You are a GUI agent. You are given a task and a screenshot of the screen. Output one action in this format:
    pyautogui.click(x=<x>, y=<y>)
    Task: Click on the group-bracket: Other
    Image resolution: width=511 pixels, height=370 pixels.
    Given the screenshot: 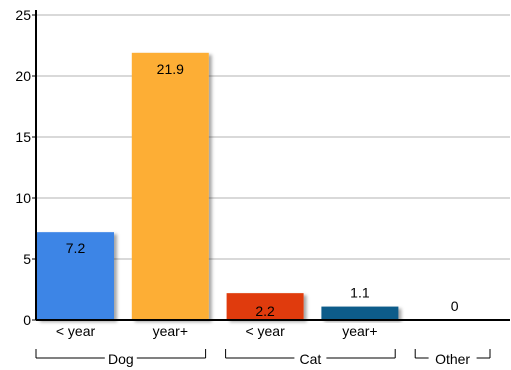 What is the action you would take?
    pyautogui.click(x=452, y=358)
    